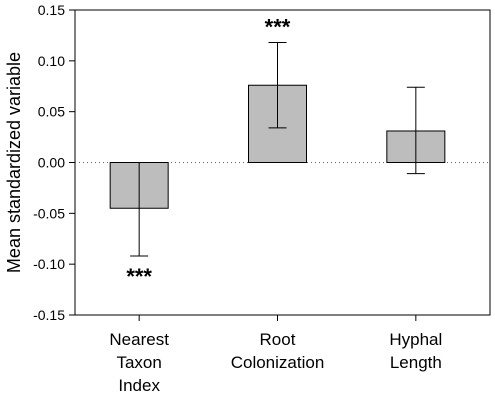  Describe the element at coordinates (14, 162) in the screenshot. I see `y-axis-title: Mean standardized variable` at that location.